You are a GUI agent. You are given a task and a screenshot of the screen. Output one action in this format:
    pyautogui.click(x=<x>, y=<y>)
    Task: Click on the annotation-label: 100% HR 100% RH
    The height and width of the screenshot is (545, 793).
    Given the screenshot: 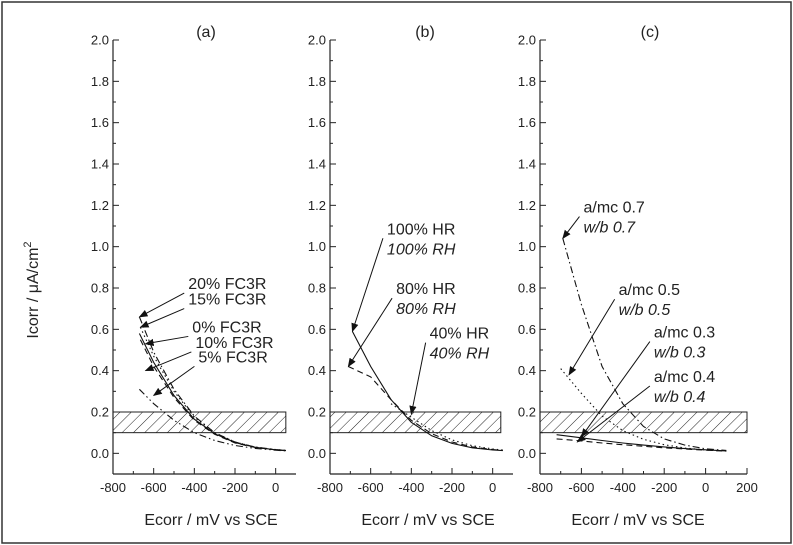 What is the action you would take?
    pyautogui.click(x=421, y=239)
    